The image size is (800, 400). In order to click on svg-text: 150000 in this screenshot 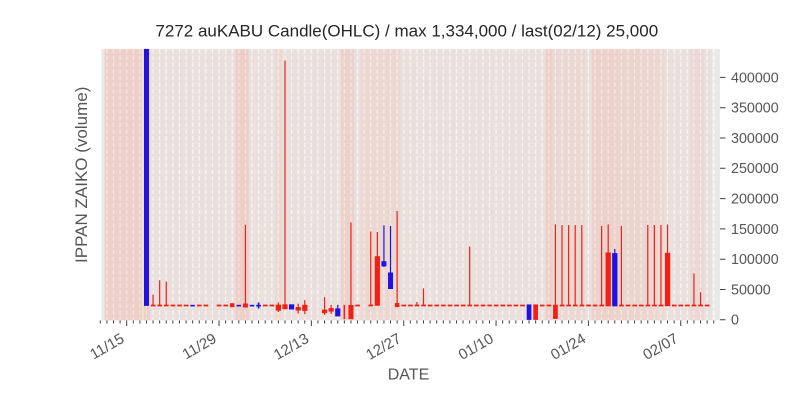, I will do `click(755, 230)`.